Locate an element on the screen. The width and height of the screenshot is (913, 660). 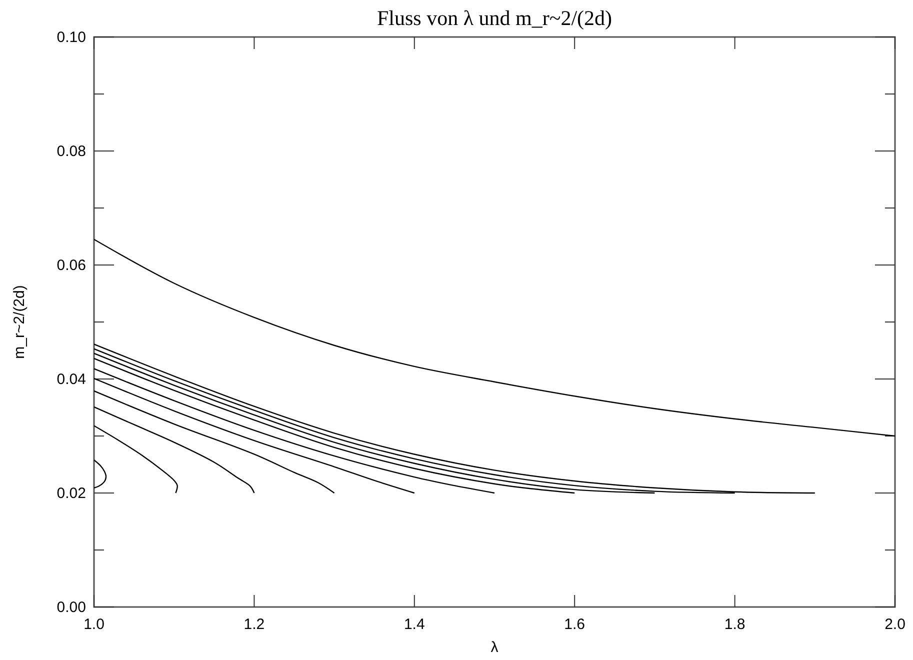
y-tick-label: 0.06 is located at coordinates (71, 265).